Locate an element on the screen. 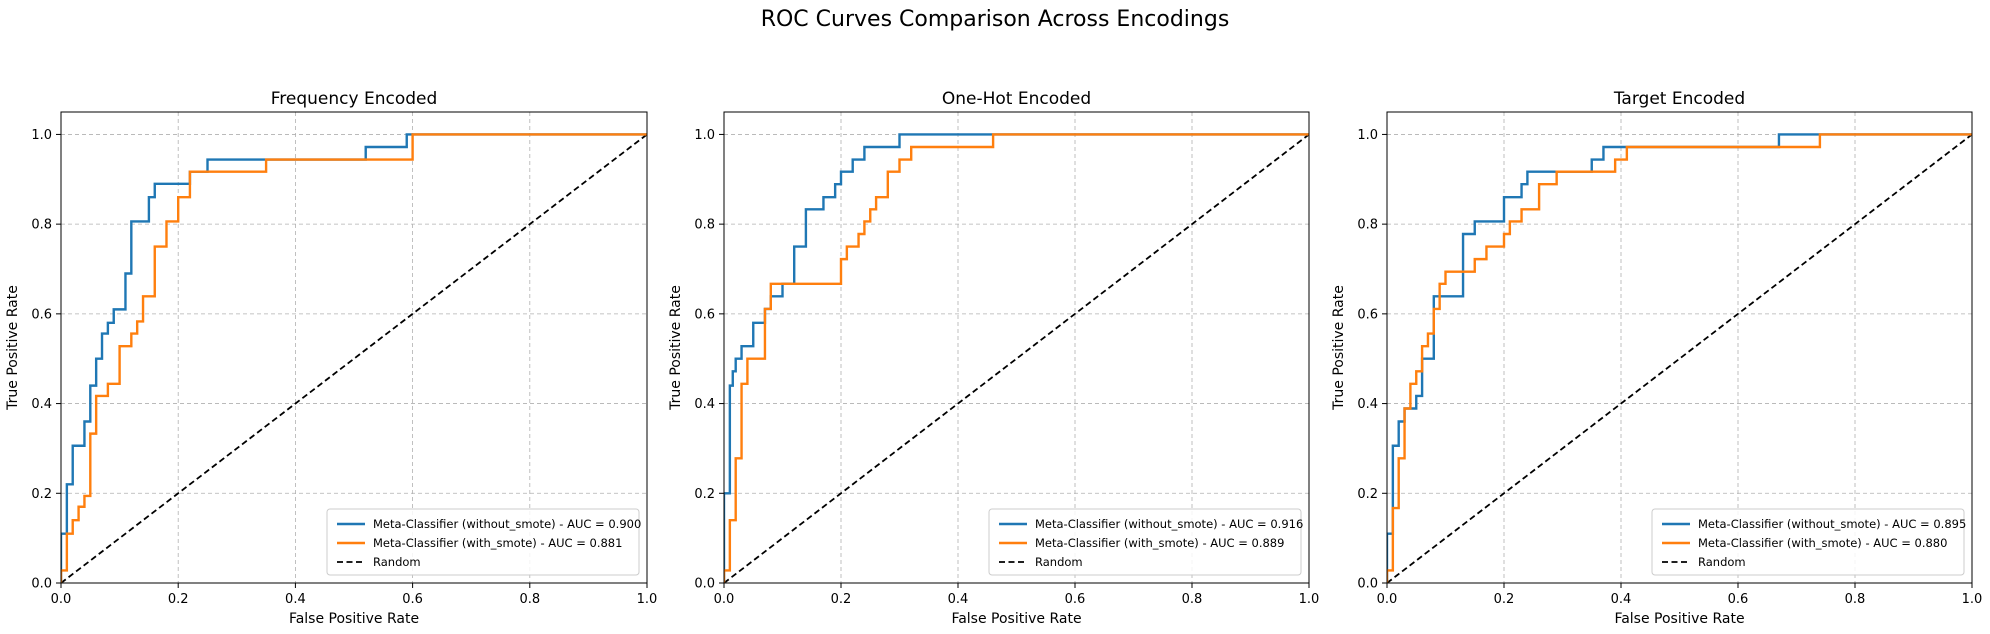 The height and width of the screenshot is (634, 1990). panel-title: Target Encoded is located at coordinates (1679, 99).